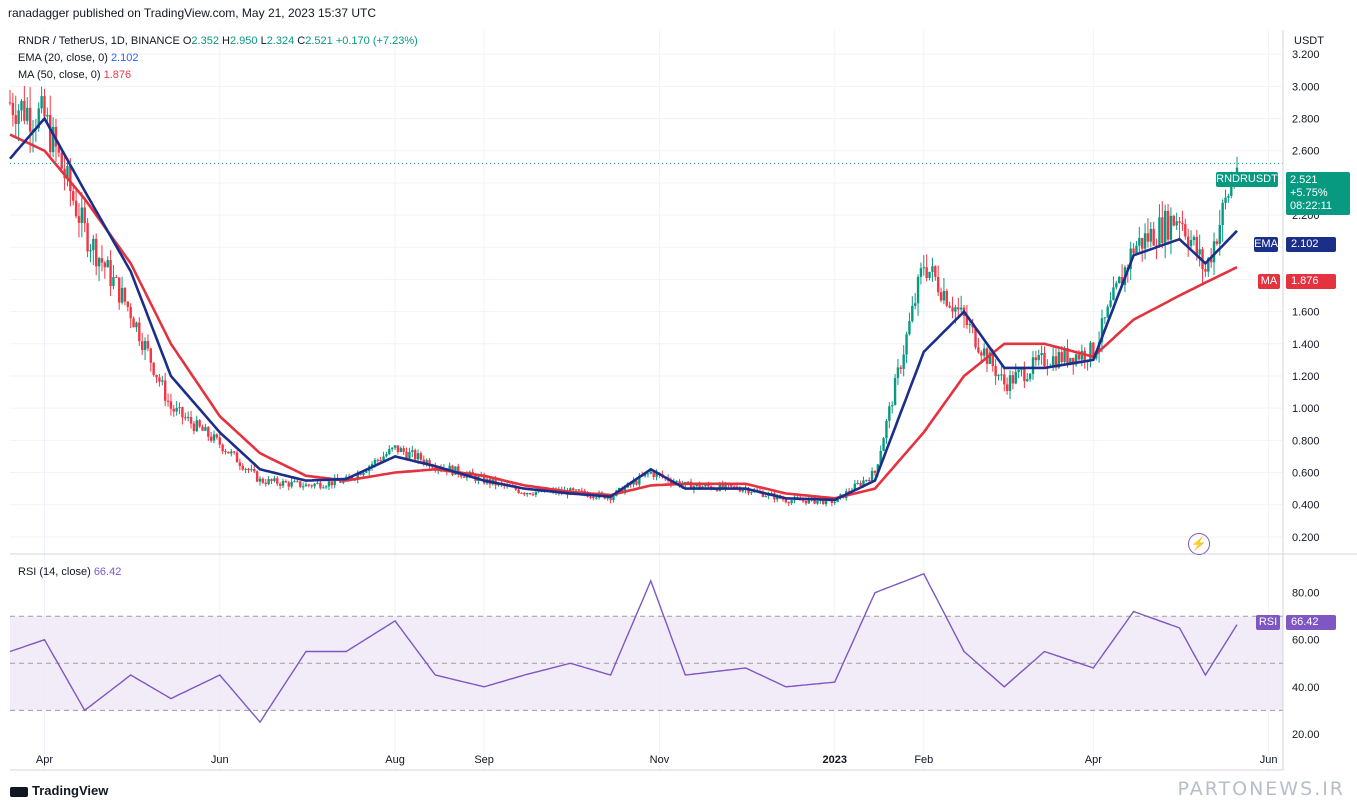 This screenshot has height=809, width=1357. I want to click on price-symbol-tag: RNDRUSDT, so click(1247, 179).